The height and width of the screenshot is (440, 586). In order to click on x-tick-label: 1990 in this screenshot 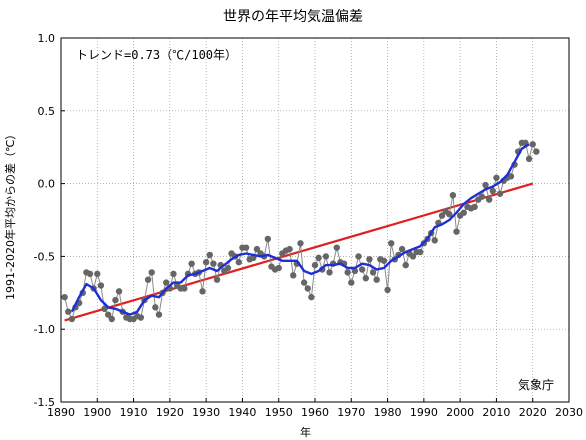, I will do `click(424, 412)`.